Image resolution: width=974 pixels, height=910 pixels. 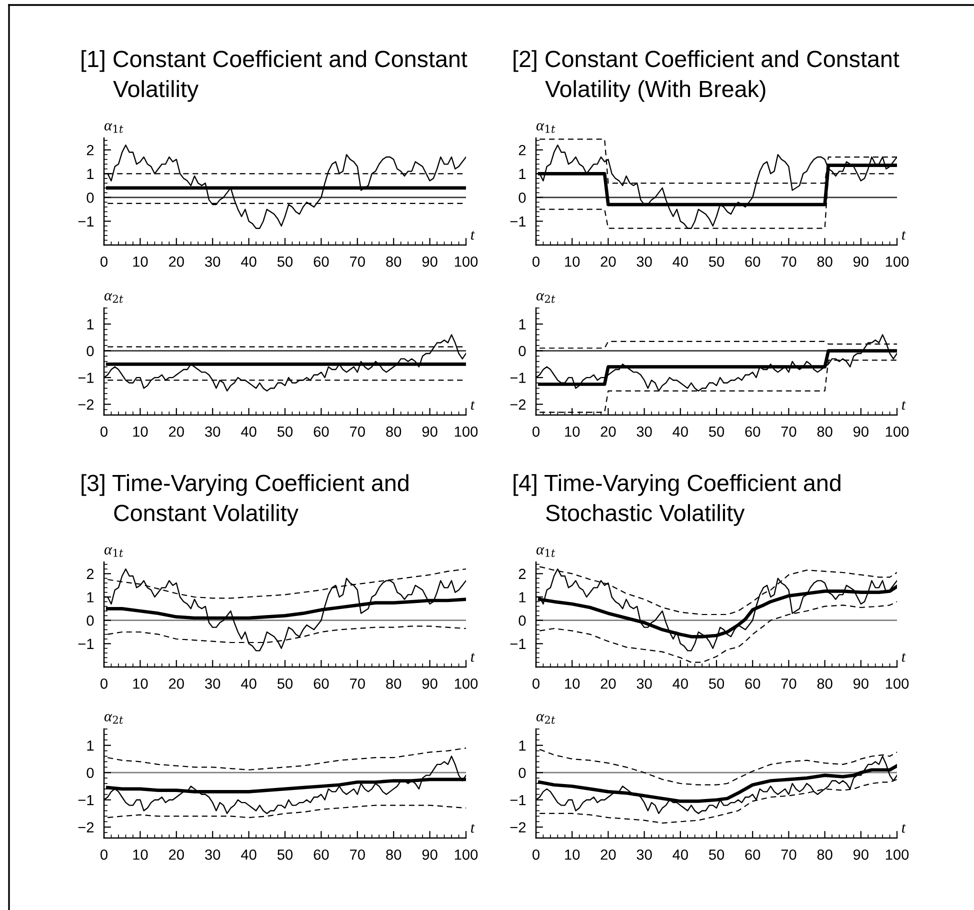 What do you see at coordinates (275, 76) in the screenshot?
I see `chart-title: [1] Constant Coefficient and Constant Volatility` at bounding box center [275, 76].